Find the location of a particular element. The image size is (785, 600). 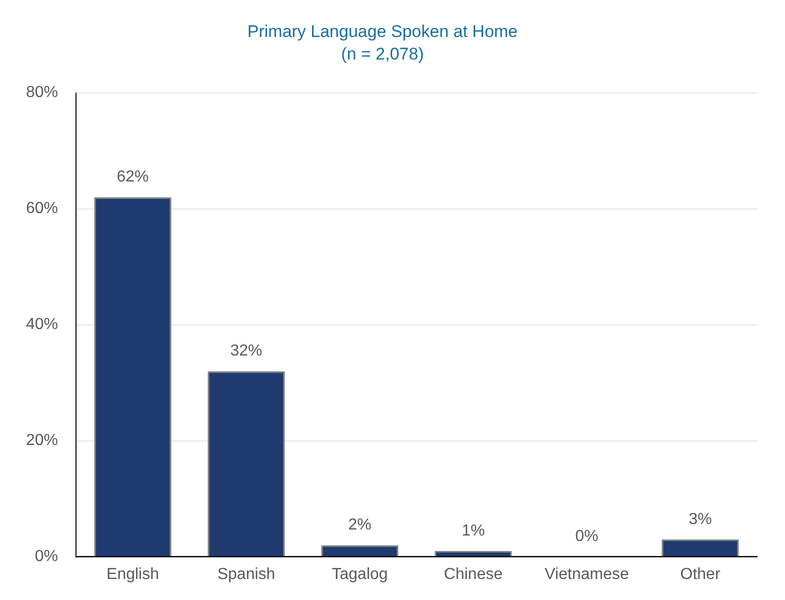

data-label: 1% is located at coordinates (473, 531).